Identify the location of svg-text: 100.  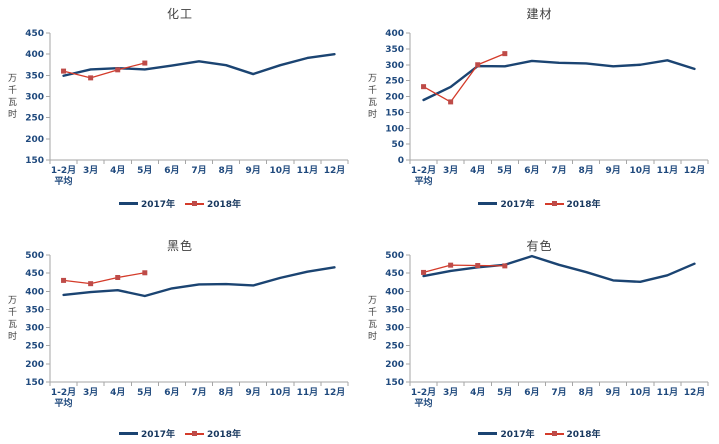
(394, 129).